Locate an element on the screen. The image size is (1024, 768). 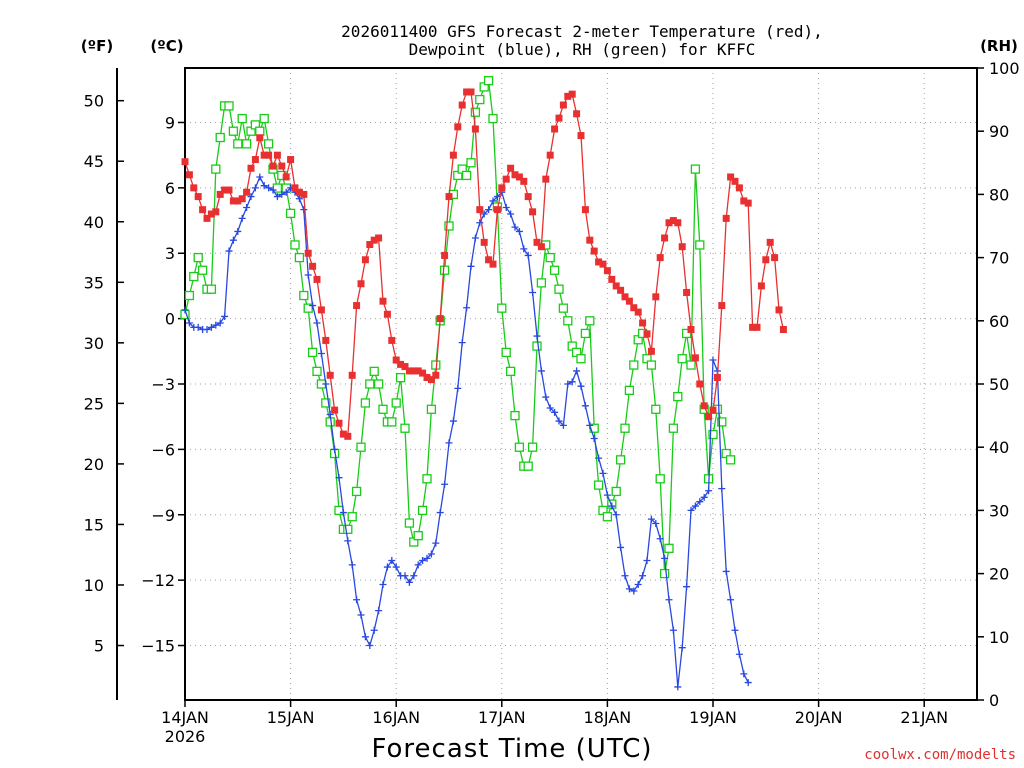
fahrenheit-tick-label: 30 is located at coordinates (94, 343).